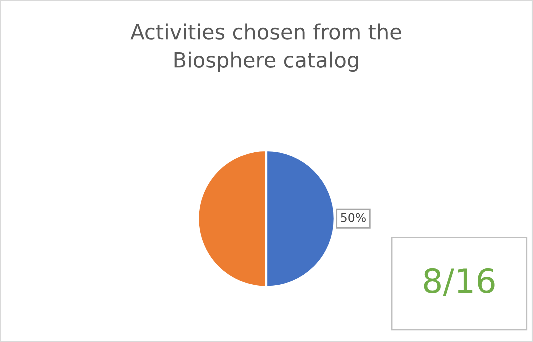 This screenshot has height=342, width=533. What do you see at coordinates (353, 217) in the screenshot?
I see `data-label: 50%` at bounding box center [353, 217].